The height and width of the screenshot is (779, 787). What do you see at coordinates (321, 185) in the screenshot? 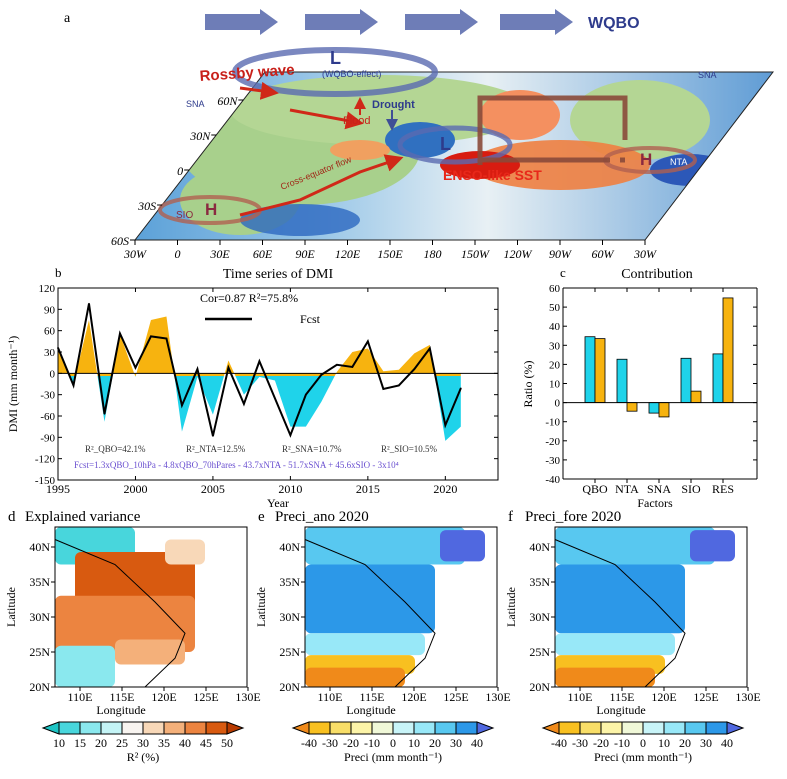
I see `cross-equator-flow-arrow` at bounding box center [321, 185].